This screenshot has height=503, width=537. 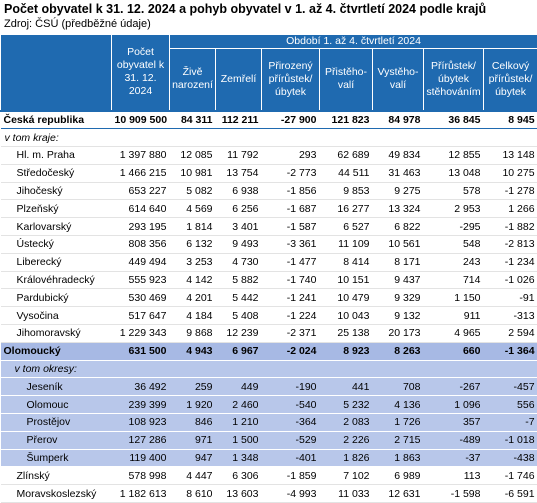 What do you see at coordinates (141, 494) in the screenshot?
I see `cell-value: 1 182 613` at bounding box center [141, 494].